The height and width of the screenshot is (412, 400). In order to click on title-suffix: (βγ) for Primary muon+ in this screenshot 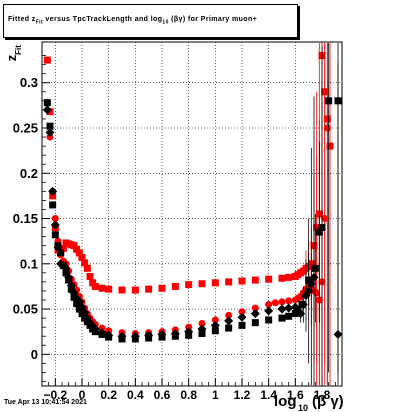, I will do `click(214, 20)`.